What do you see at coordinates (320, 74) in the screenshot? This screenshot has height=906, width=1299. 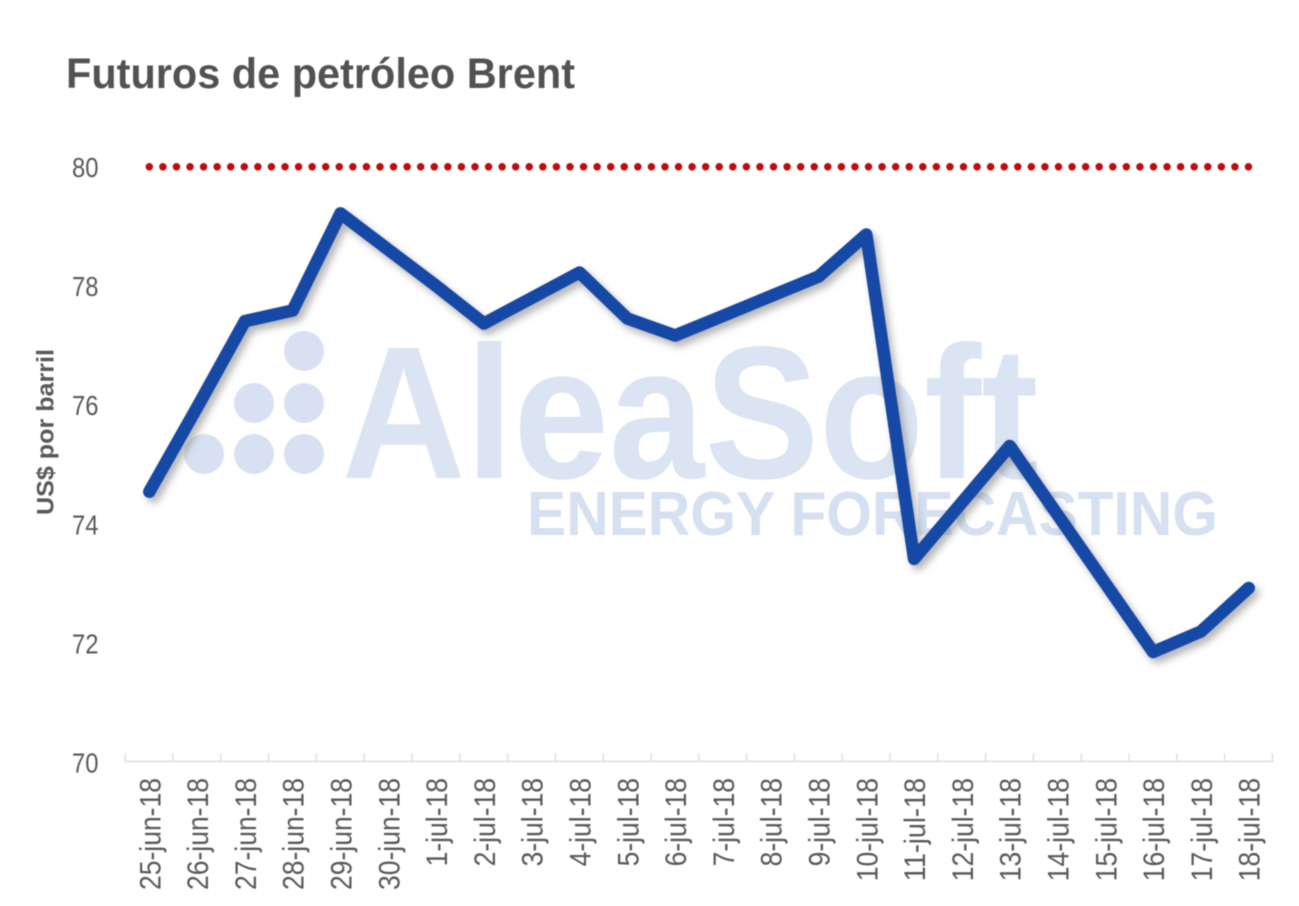 I see `svg-text: Futuros de petróleo Brent` at bounding box center [320, 74].